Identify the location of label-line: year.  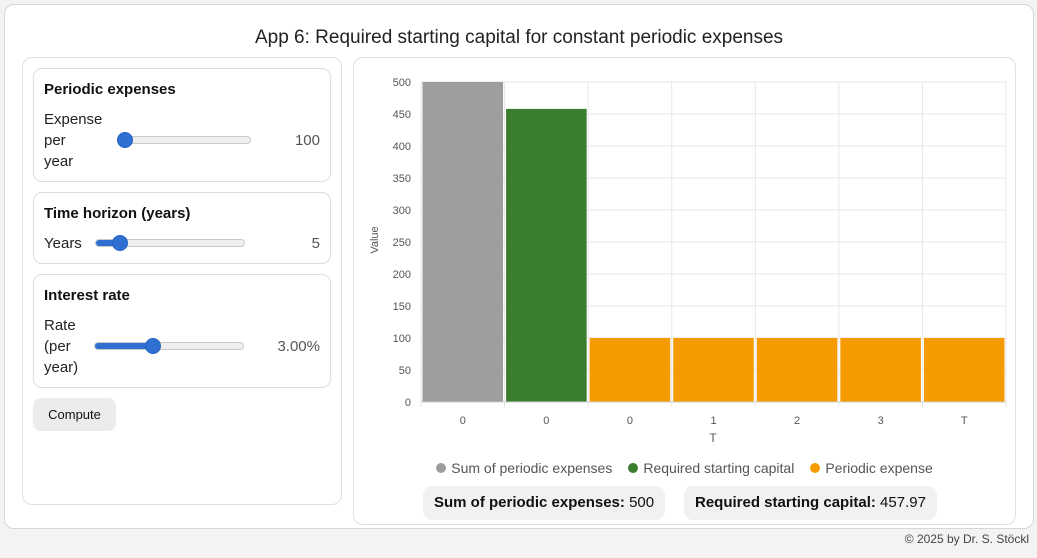
(59, 161).